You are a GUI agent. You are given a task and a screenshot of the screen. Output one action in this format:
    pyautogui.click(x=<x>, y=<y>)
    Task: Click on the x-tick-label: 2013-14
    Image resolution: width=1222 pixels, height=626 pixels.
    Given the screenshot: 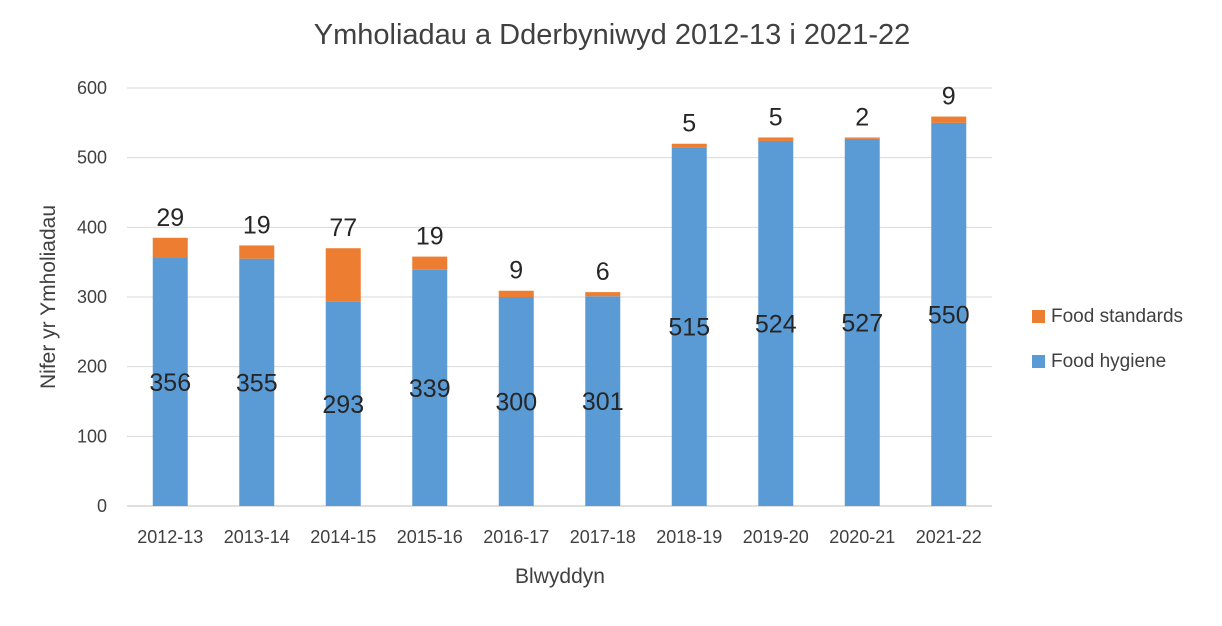 What is the action you would take?
    pyautogui.click(x=257, y=537)
    